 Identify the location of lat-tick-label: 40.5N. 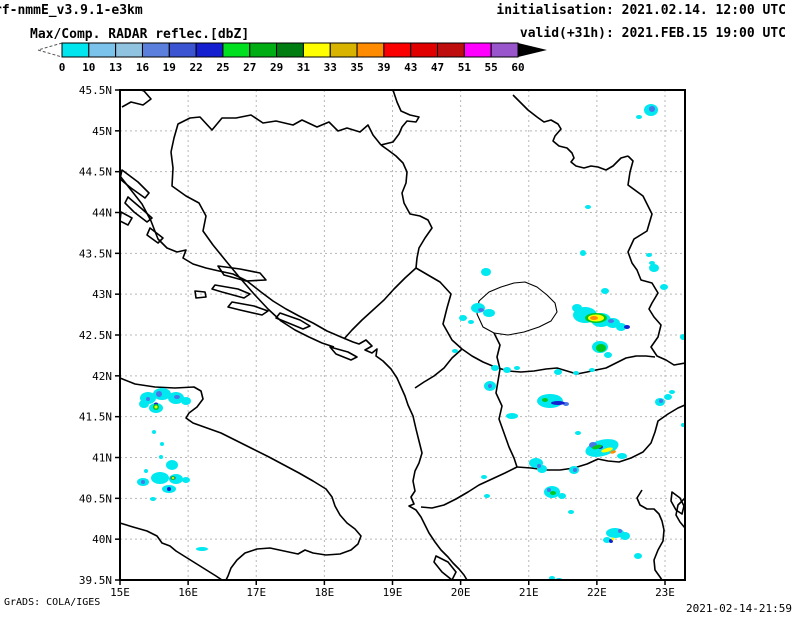
(95, 498).